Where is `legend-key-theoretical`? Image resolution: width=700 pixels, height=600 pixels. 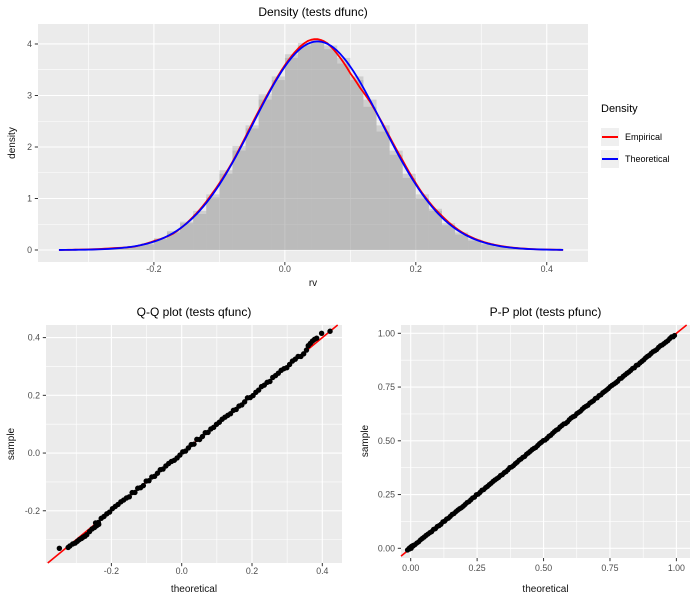 legend-key-theoretical is located at coordinates (610, 159).